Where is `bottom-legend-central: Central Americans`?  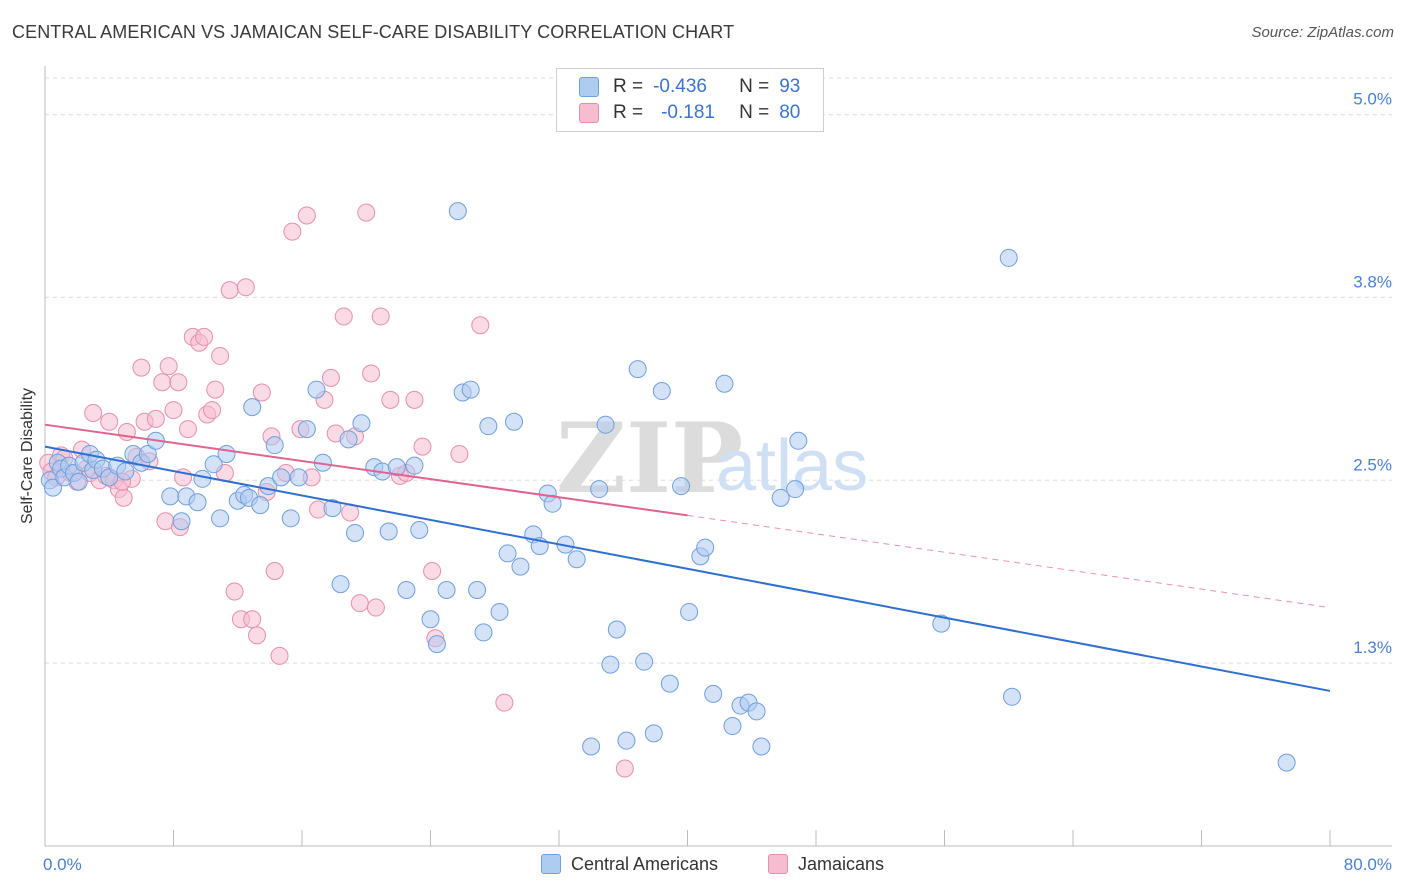 bottom-legend-central: Central Americans is located at coordinates (629, 864).